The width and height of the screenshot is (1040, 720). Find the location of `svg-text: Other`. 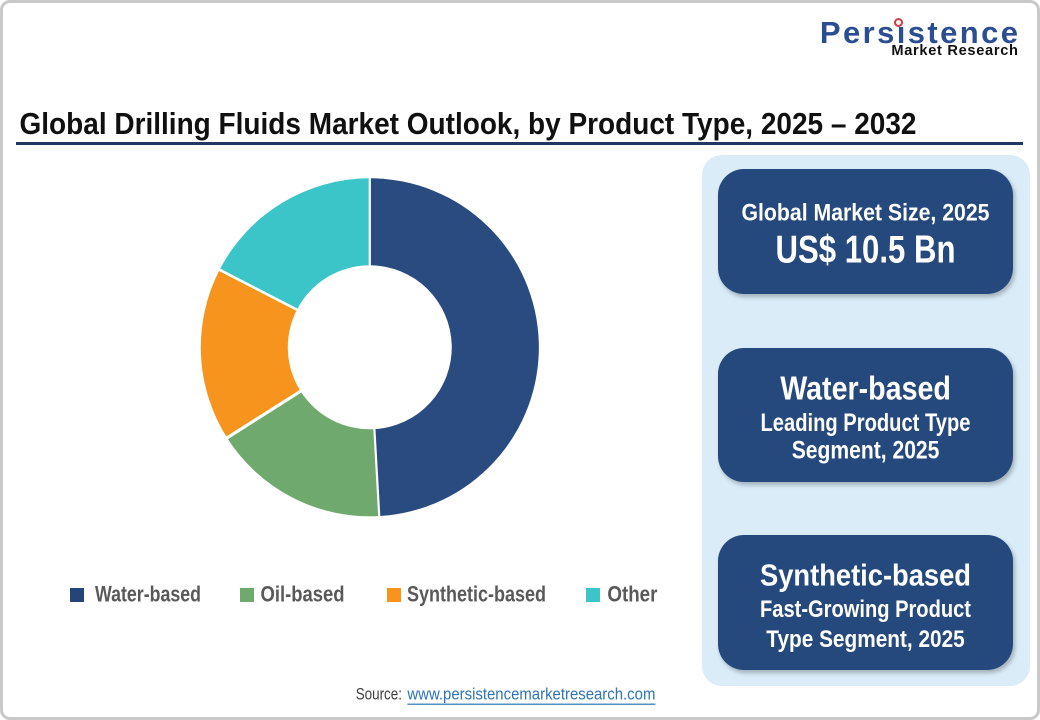

svg-text: Other is located at coordinates (632, 593).